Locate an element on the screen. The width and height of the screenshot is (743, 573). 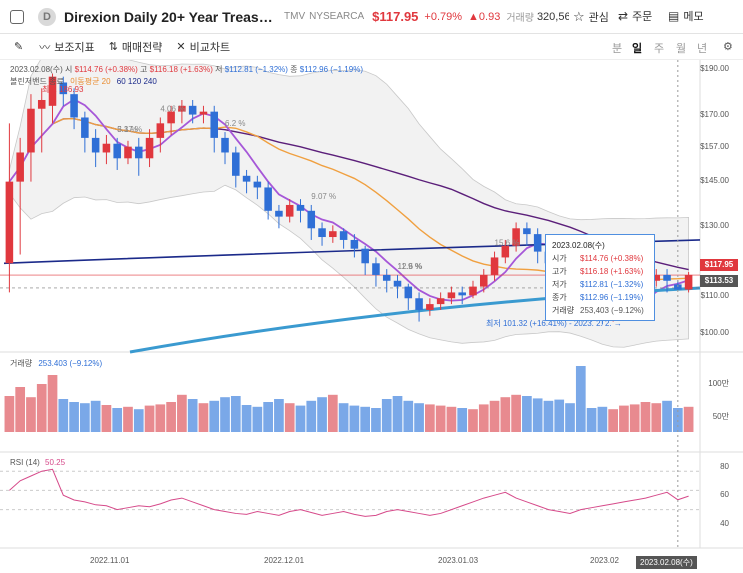
memo-button: ▤ 메모 is located at coordinates (686, 16).